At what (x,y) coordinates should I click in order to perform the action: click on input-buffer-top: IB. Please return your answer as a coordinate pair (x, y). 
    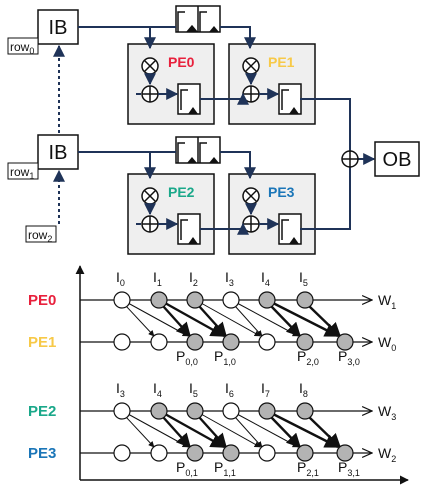
    Looking at the image, I should click on (58, 27).